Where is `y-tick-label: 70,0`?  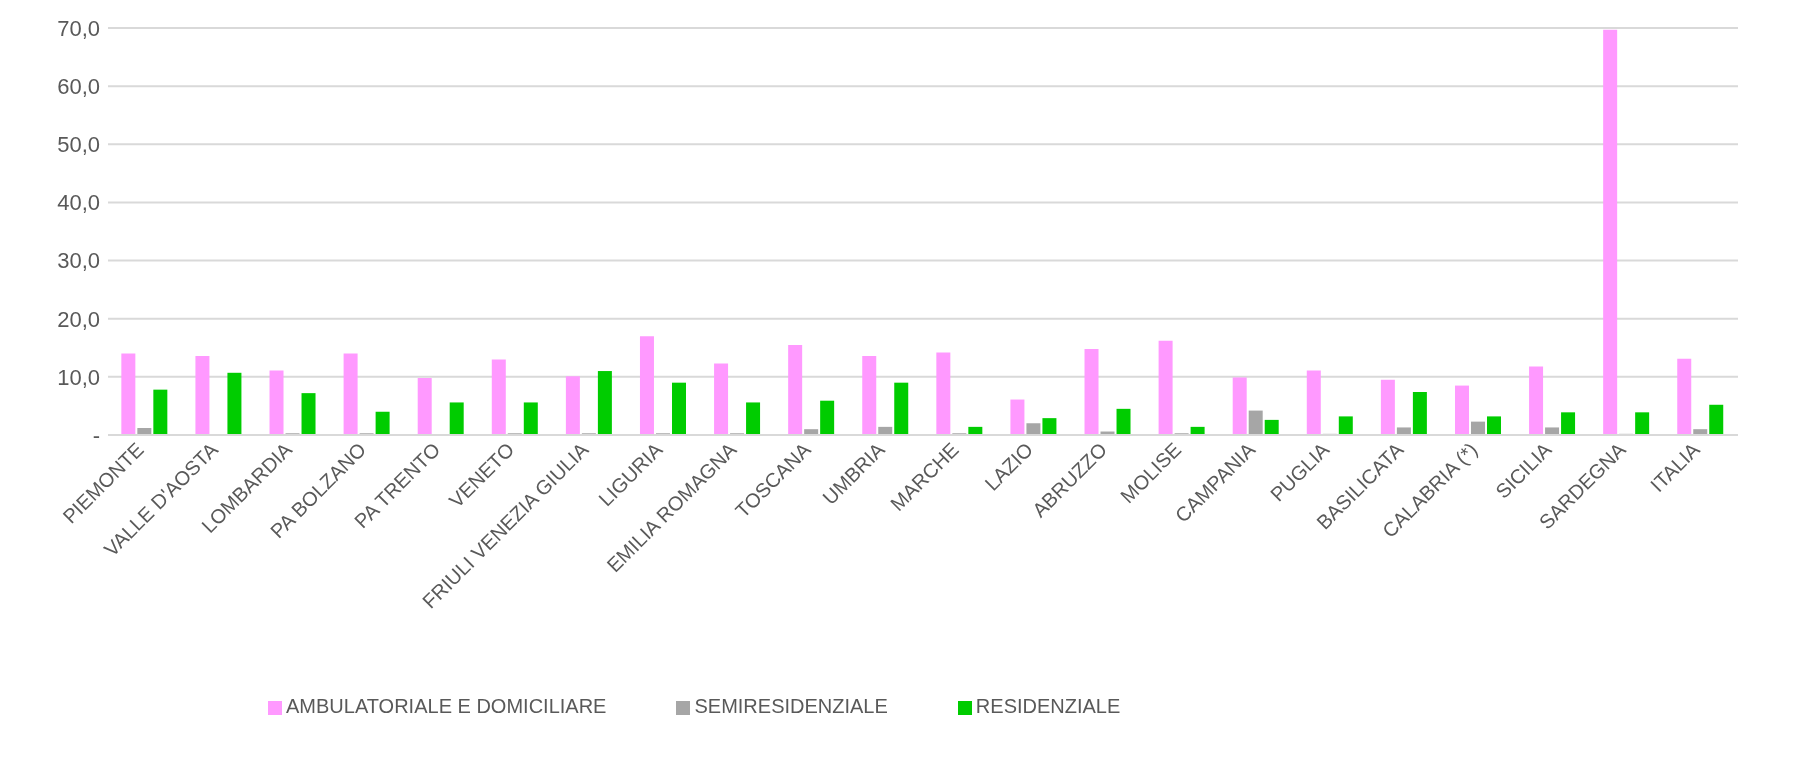
y-tick-label: 70,0 is located at coordinates (78, 28).